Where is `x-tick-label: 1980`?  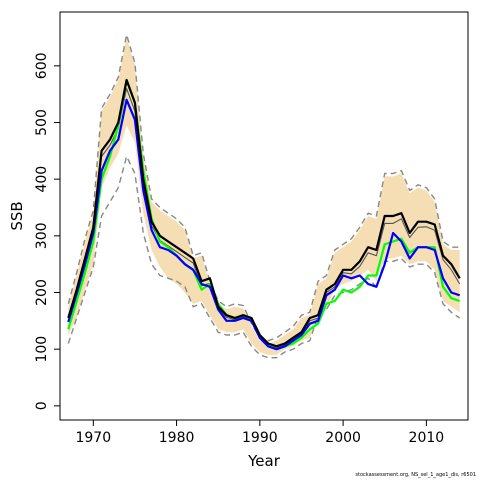
x-tick-label: 1980 is located at coordinates (177, 438).